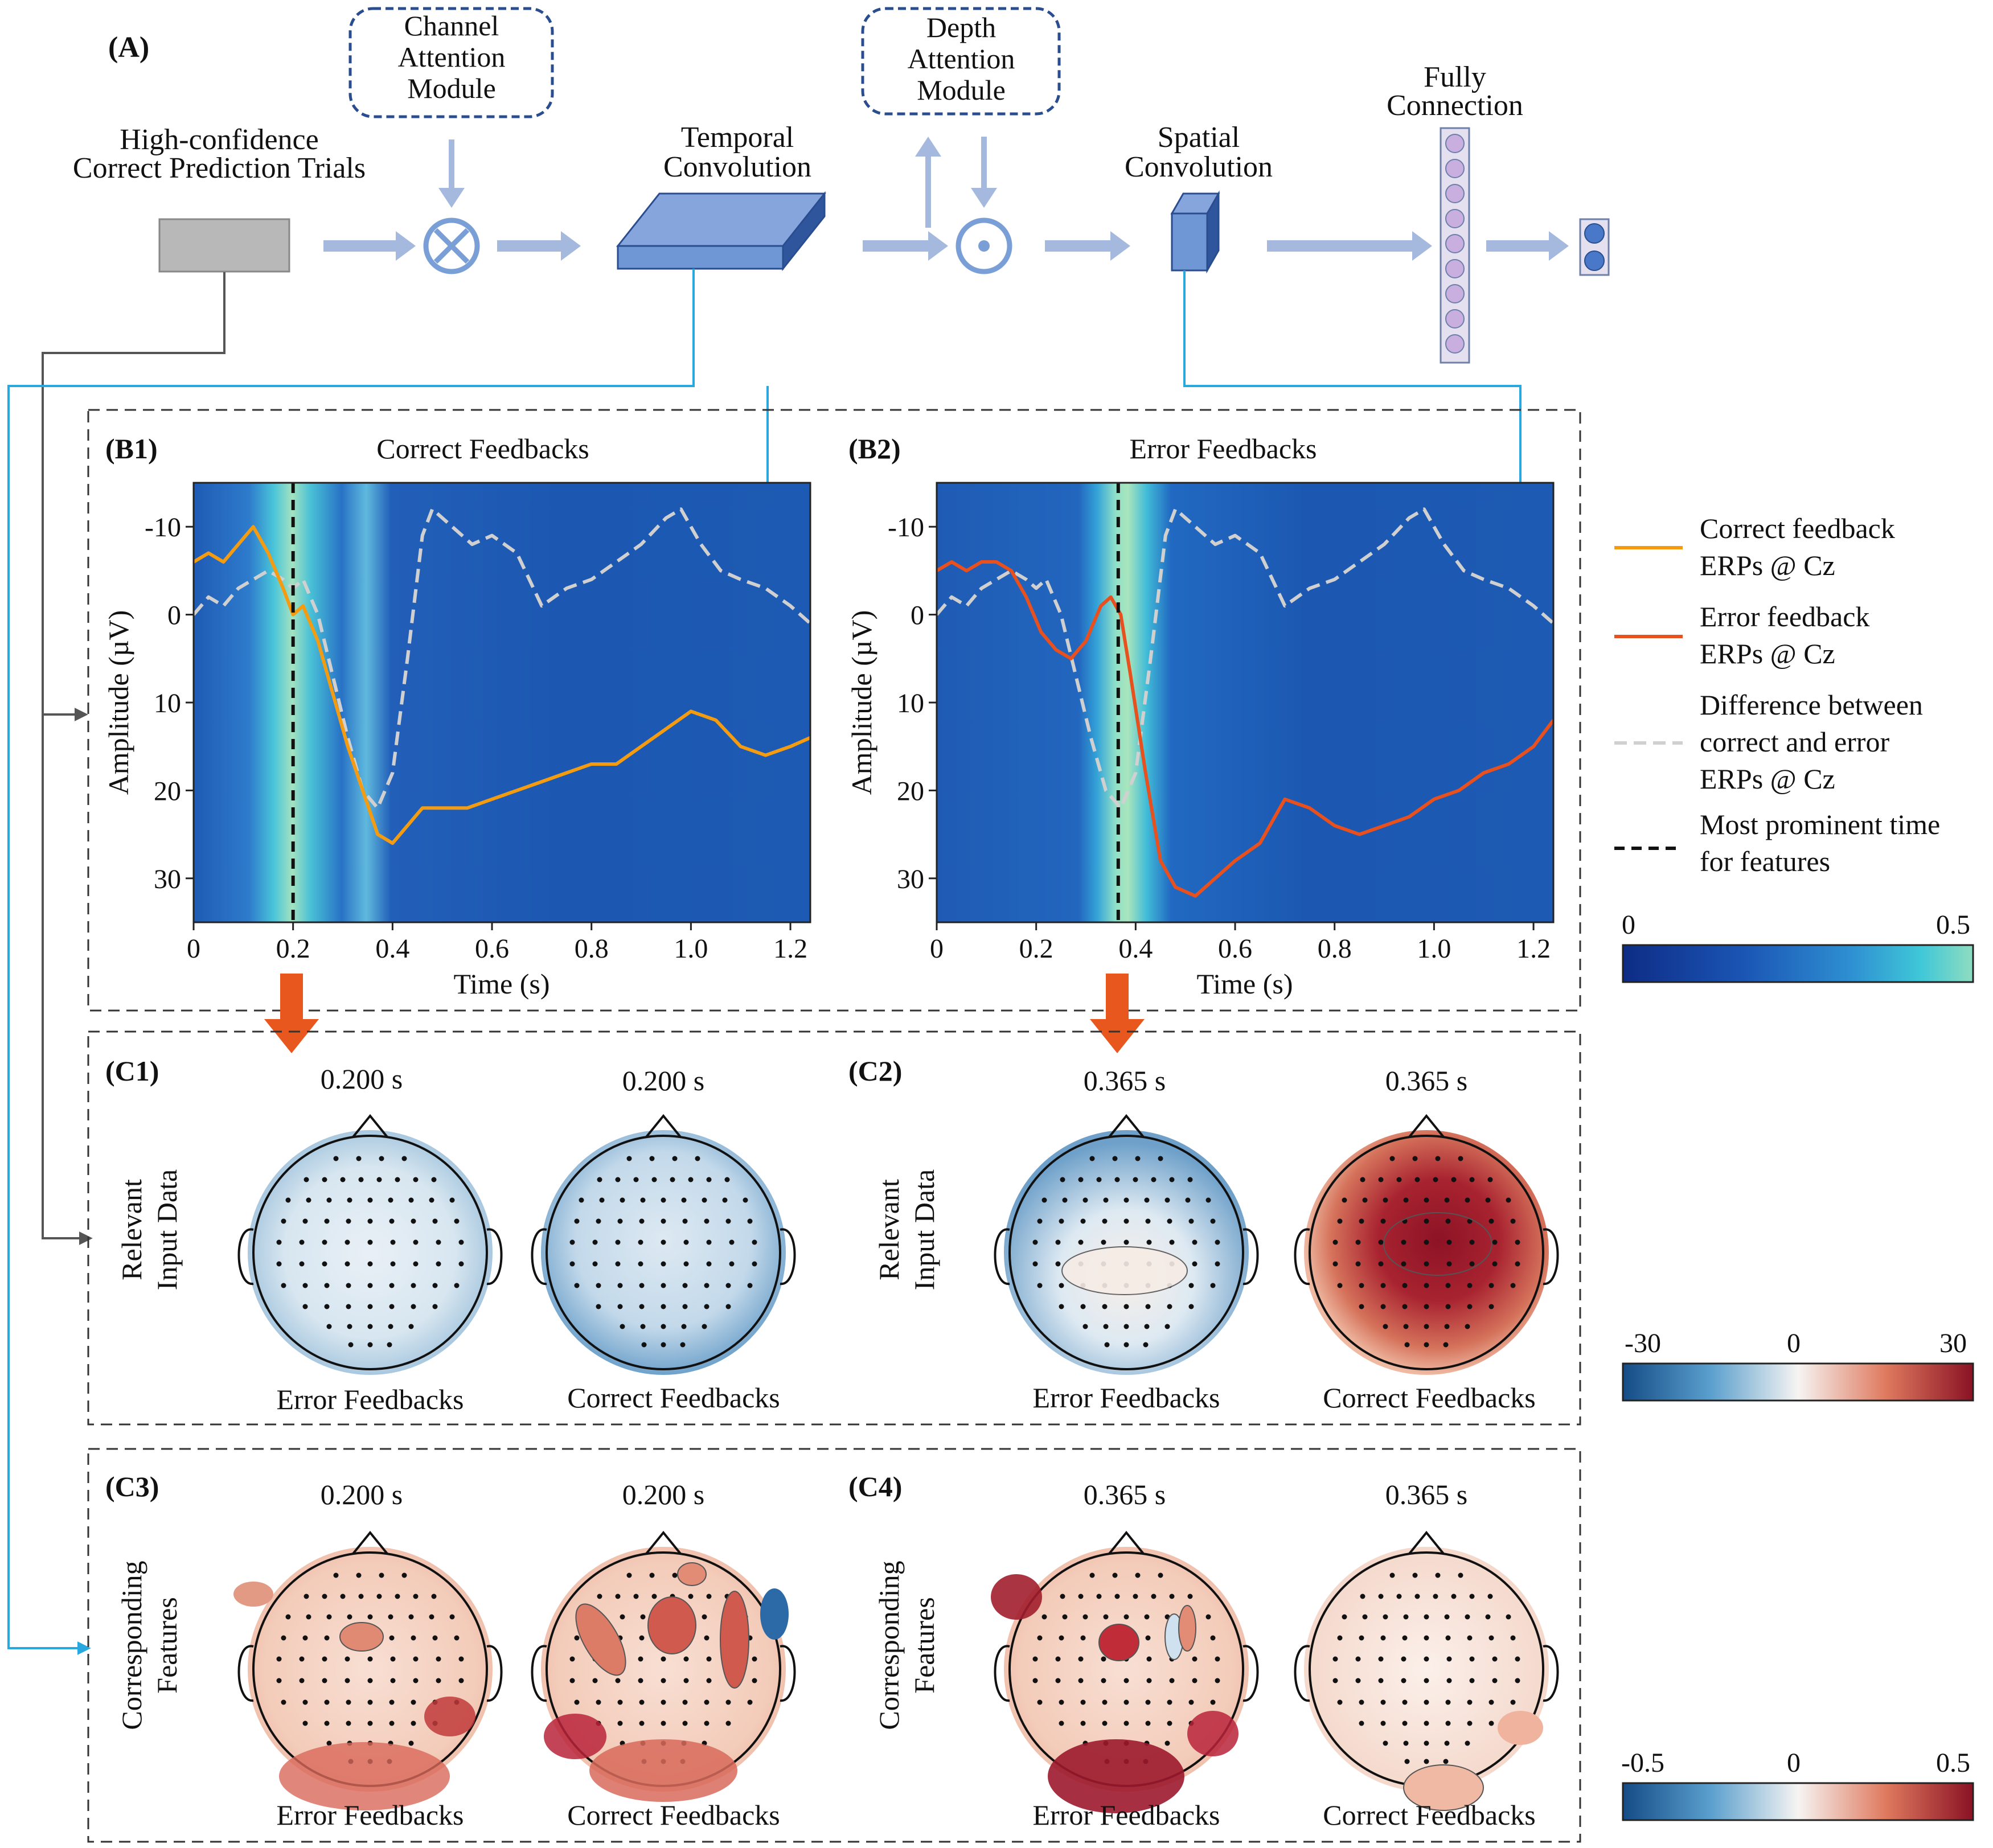 This screenshot has width=1993, height=1848. Describe the element at coordinates (193, 949) in the screenshot. I see `b1-xtick-label: 0` at that location.